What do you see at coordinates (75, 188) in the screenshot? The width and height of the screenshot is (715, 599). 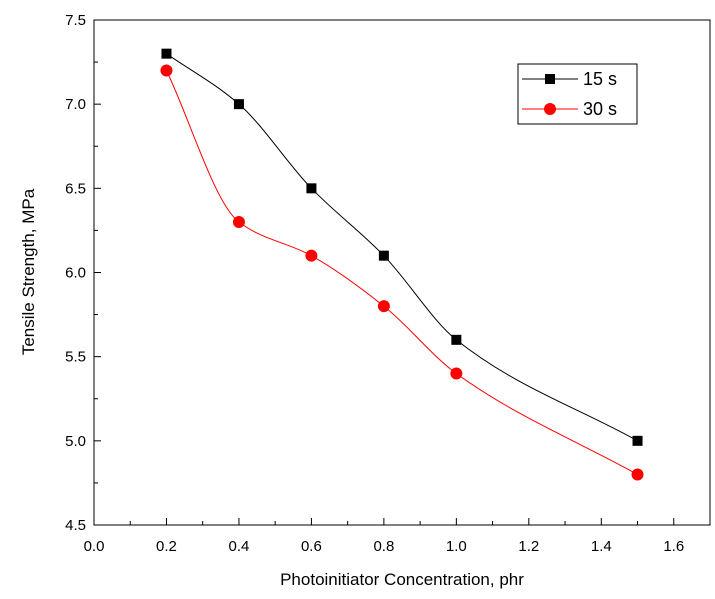 I see `y-tick-label: 6.5` at bounding box center [75, 188].